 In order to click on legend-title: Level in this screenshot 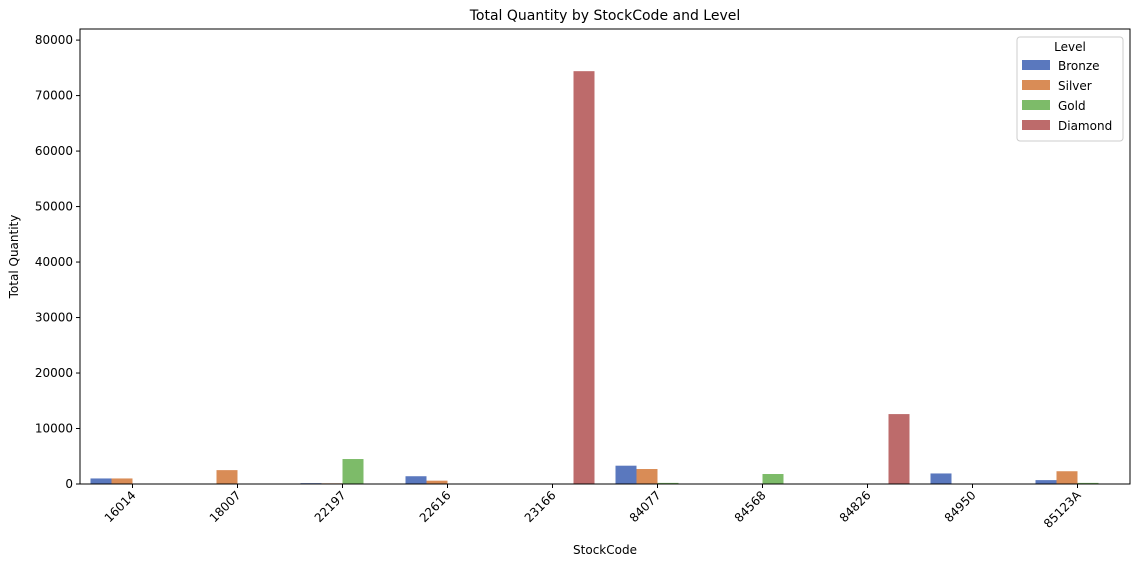, I will do `click(1070, 47)`.